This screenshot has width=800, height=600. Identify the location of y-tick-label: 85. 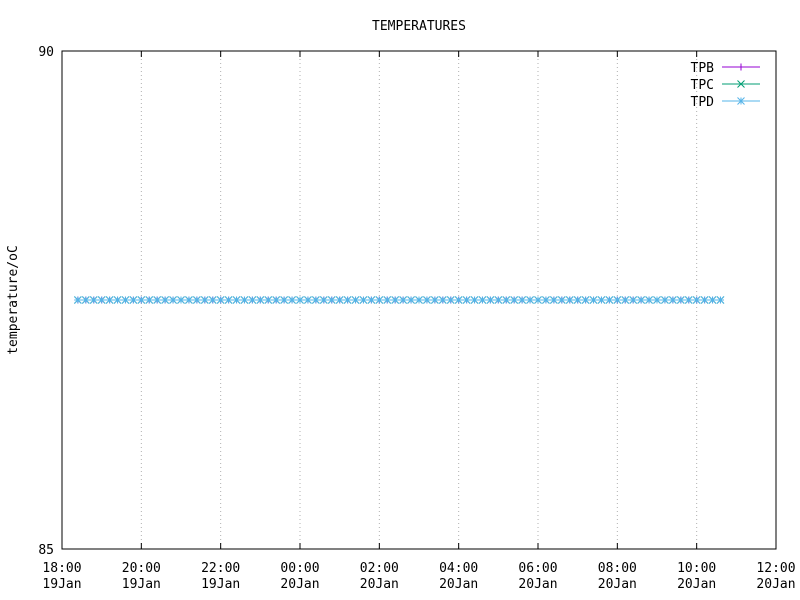
(46, 550).